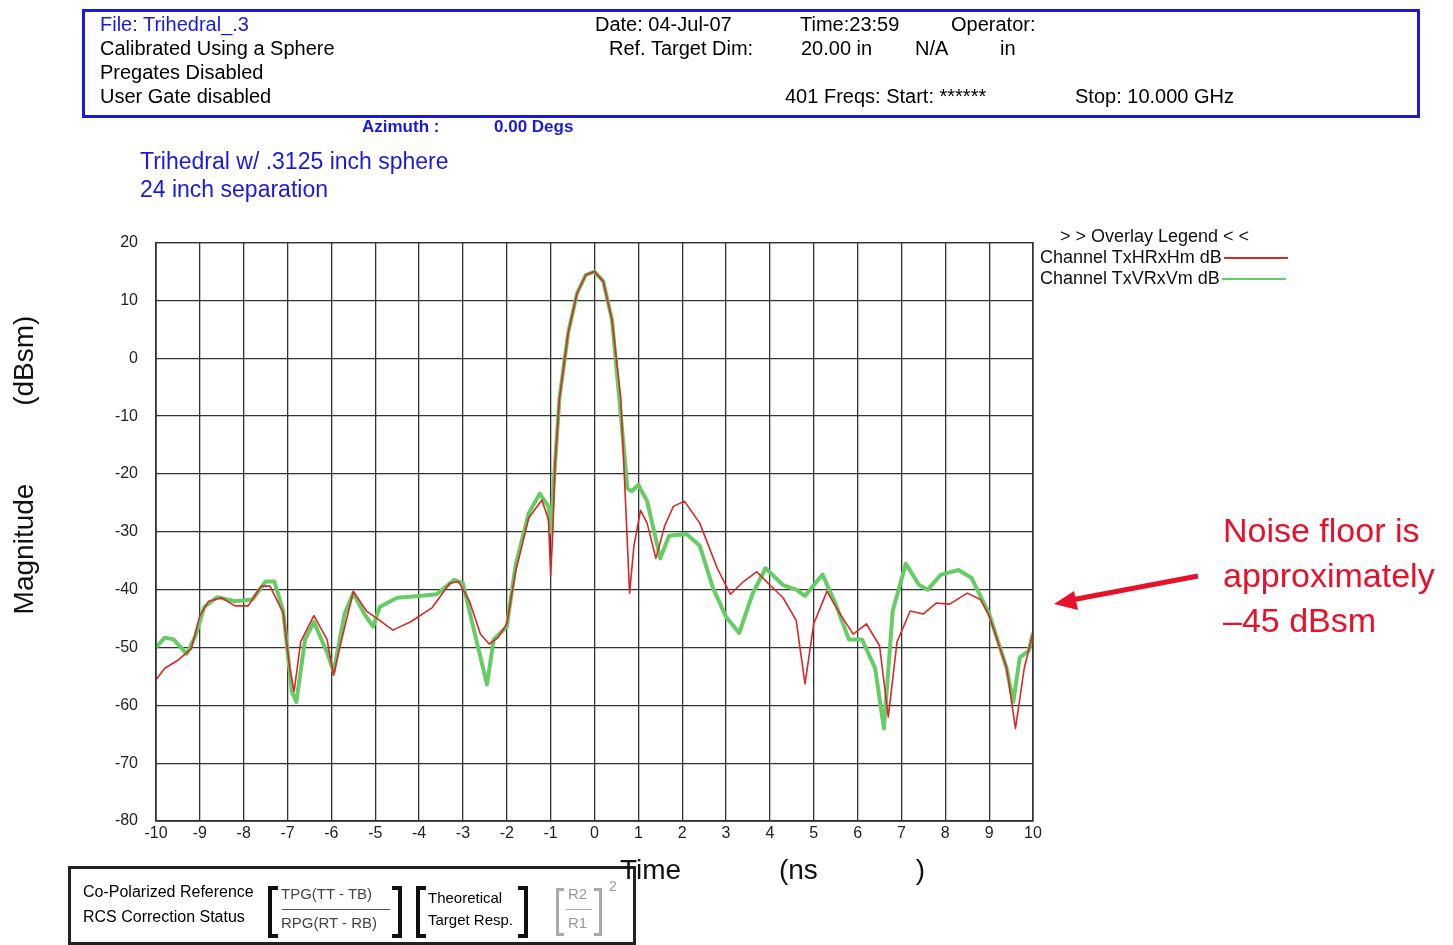  What do you see at coordinates (850, 24) in the screenshot?
I see `text: Time:23:59` at bounding box center [850, 24].